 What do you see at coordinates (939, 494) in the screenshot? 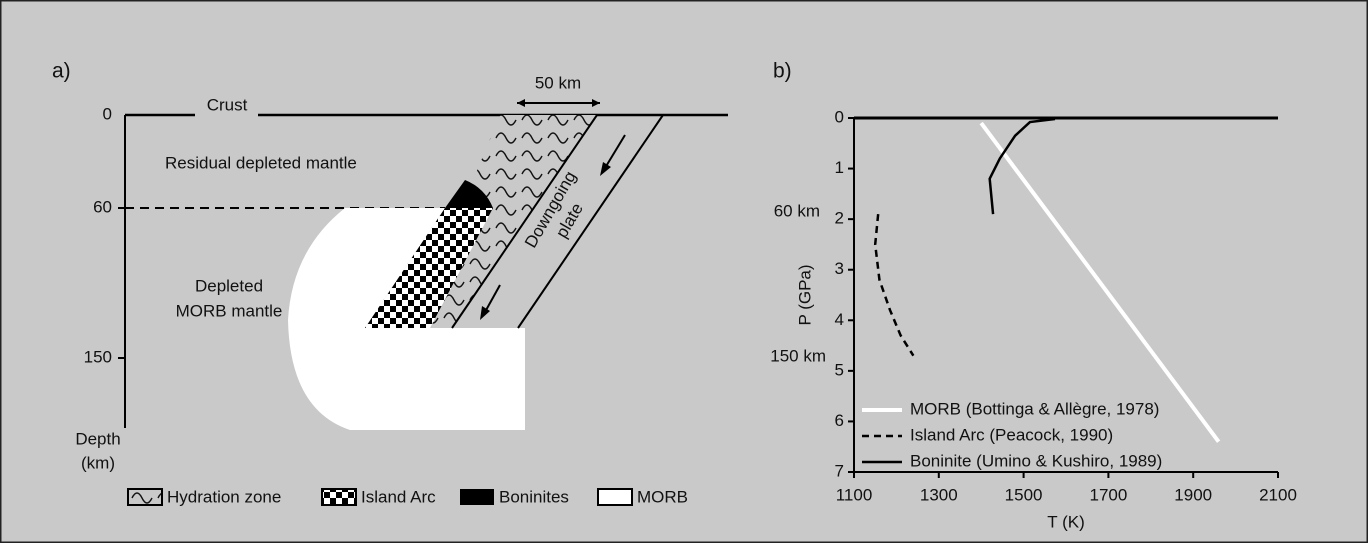
I see `x-tick-label: 1300` at bounding box center [939, 494].